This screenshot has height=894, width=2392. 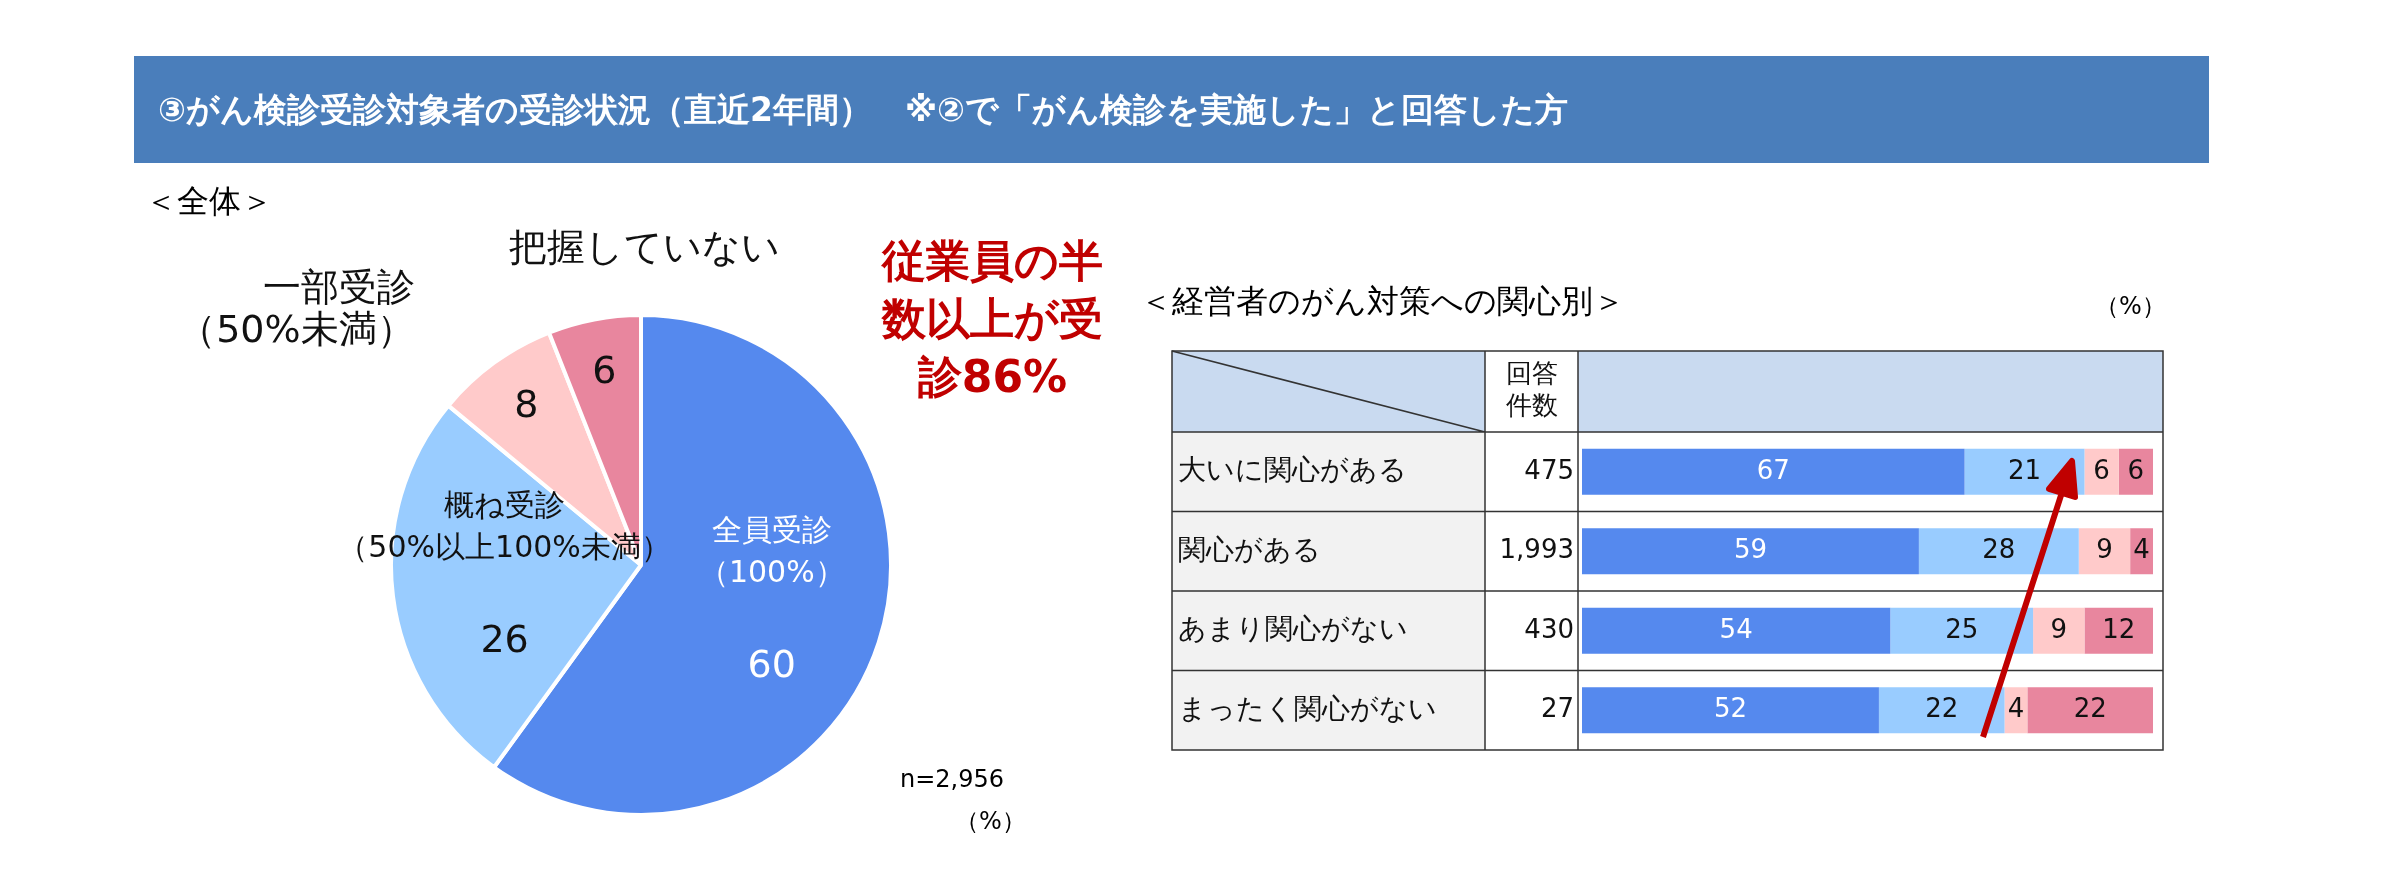 I want to click on y-tick-label: まったく関心がない, so click(x=1307, y=708).